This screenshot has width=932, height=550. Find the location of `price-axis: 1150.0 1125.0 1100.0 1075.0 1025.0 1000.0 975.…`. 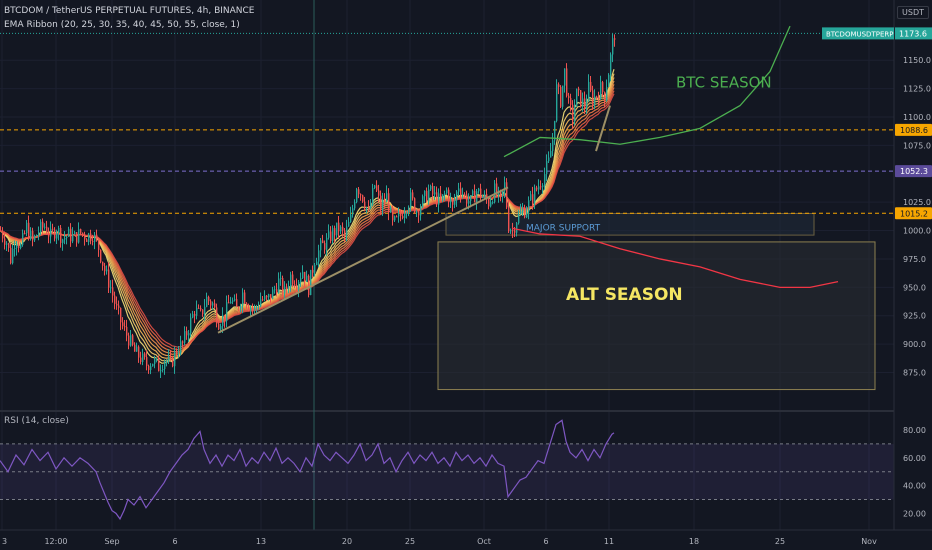

price-axis: 1150.0 1125.0 1100.0 1075.0 1025.0 1000.0 975.… is located at coordinates (877, 265).